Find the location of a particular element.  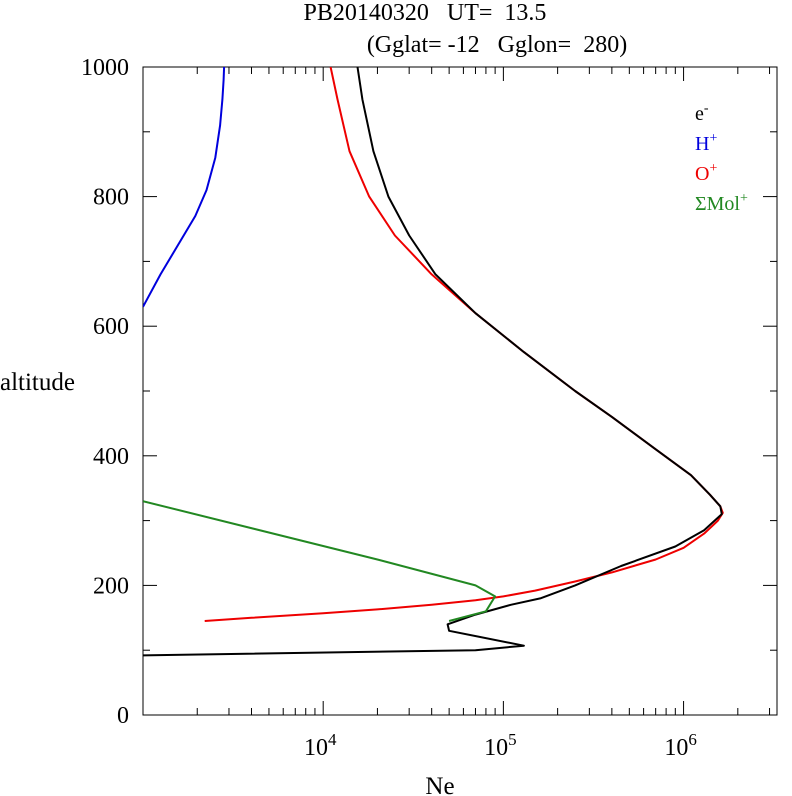

legend-entry-name: H is located at coordinates (702, 144).